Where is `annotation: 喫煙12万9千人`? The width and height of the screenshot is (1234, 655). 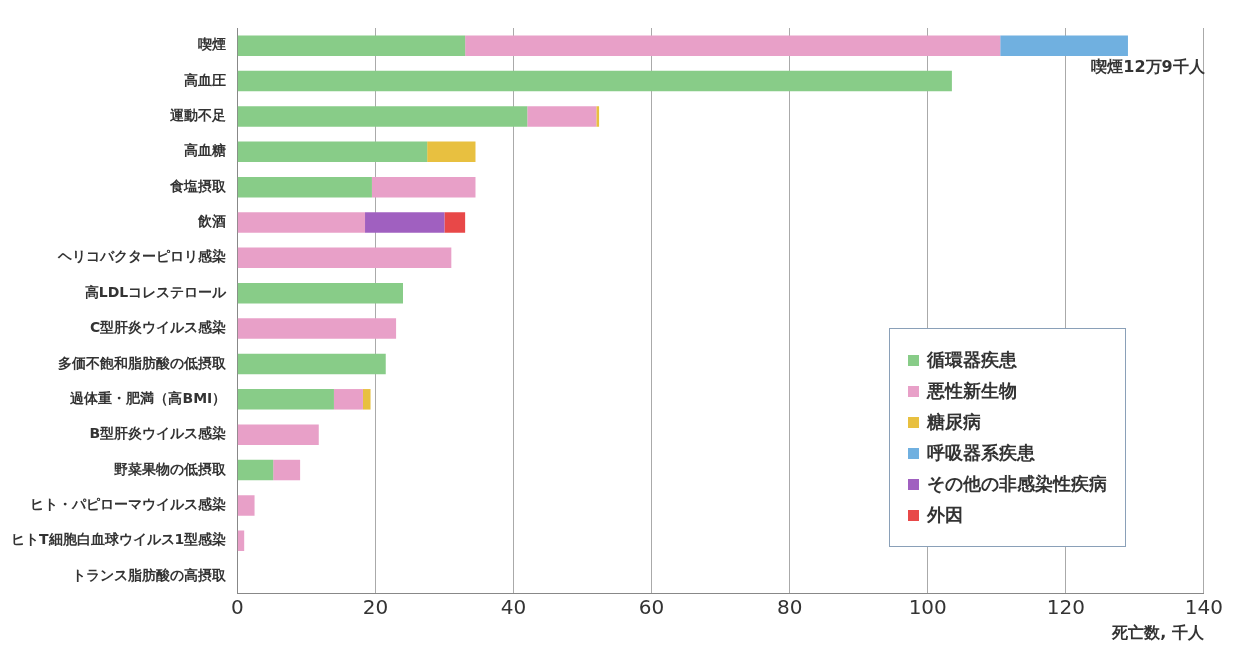 annotation: 喫煙12万9千人 is located at coordinates (1148, 66).